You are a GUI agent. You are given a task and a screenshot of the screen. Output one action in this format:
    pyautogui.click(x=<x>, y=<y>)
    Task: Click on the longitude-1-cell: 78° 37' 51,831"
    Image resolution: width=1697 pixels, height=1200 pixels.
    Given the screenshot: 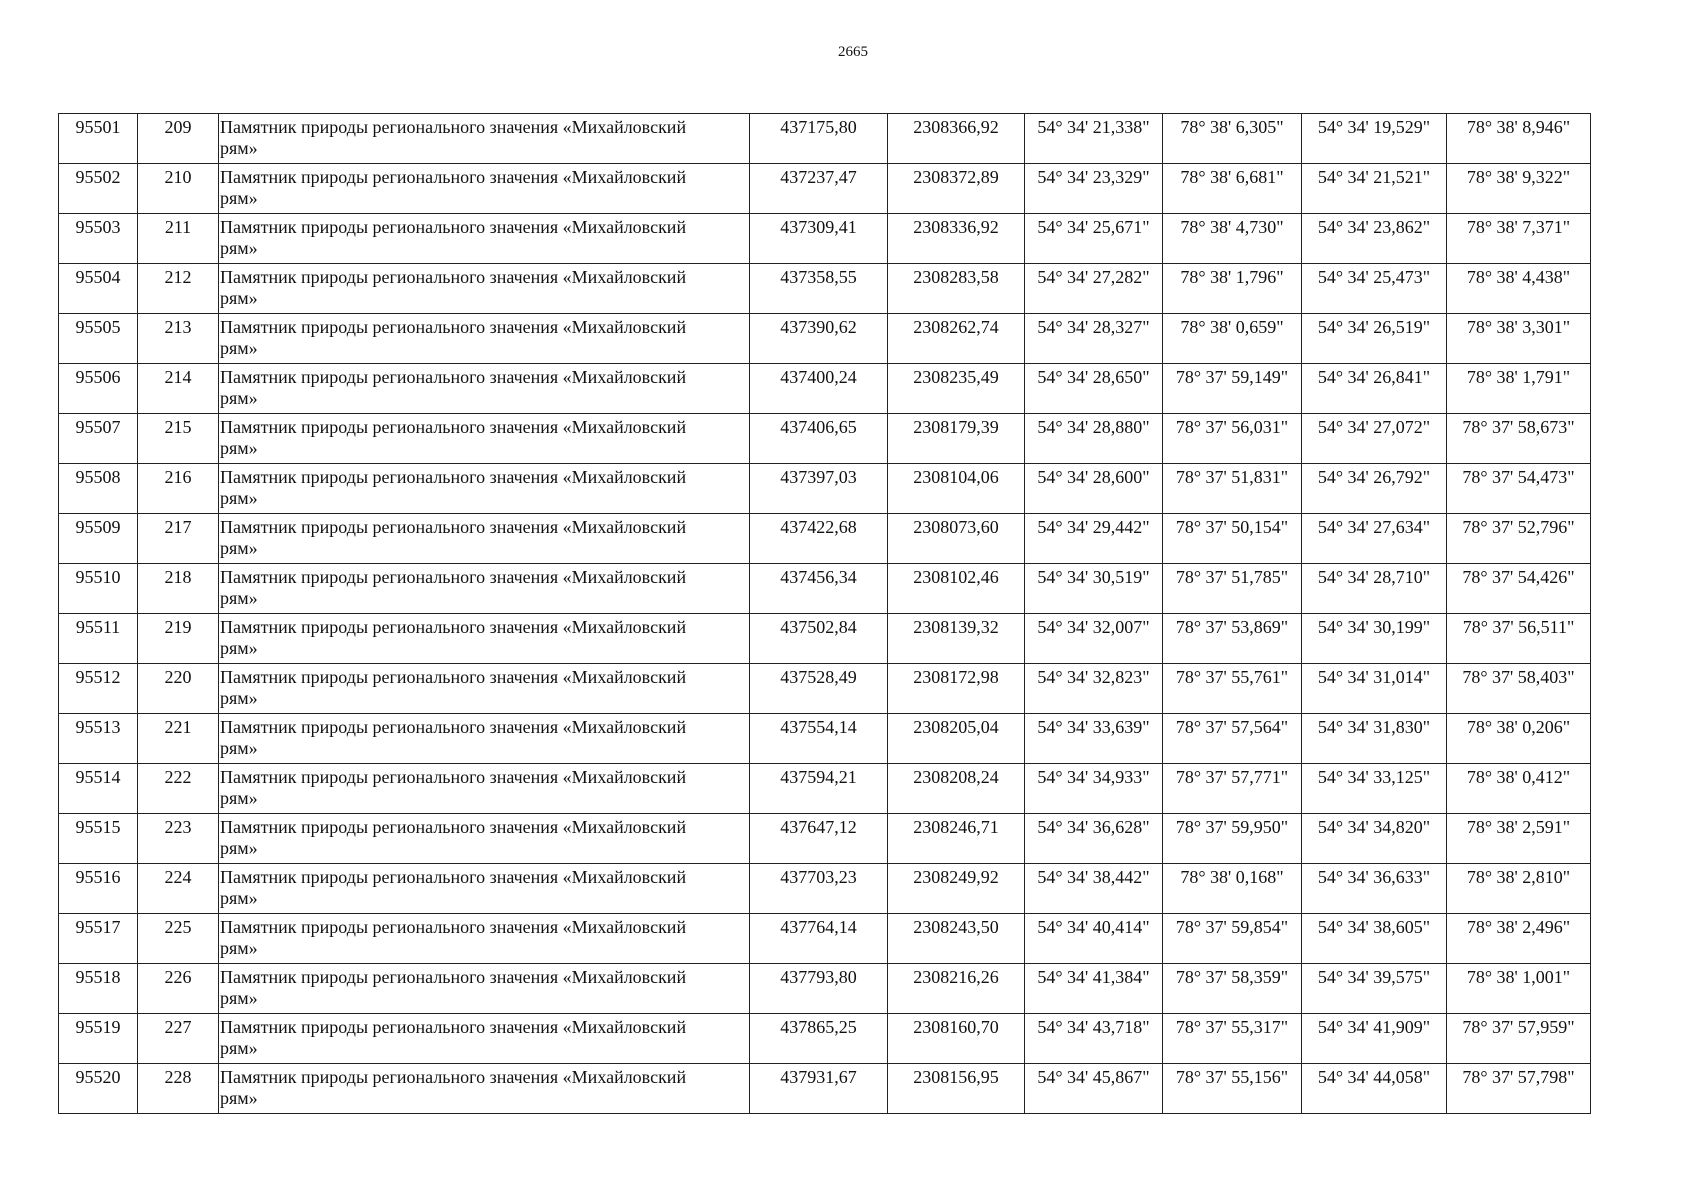 What is the action you would take?
    pyautogui.click(x=1232, y=488)
    